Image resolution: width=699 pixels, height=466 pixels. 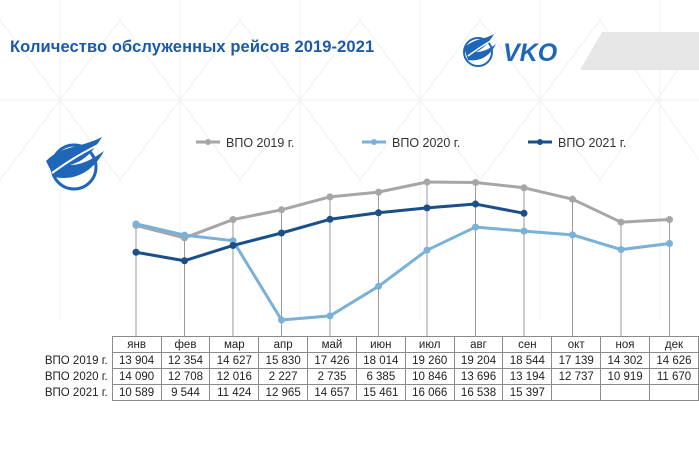 What do you see at coordinates (673, 344) in the screenshot?
I see `month-header: дек` at bounding box center [673, 344].